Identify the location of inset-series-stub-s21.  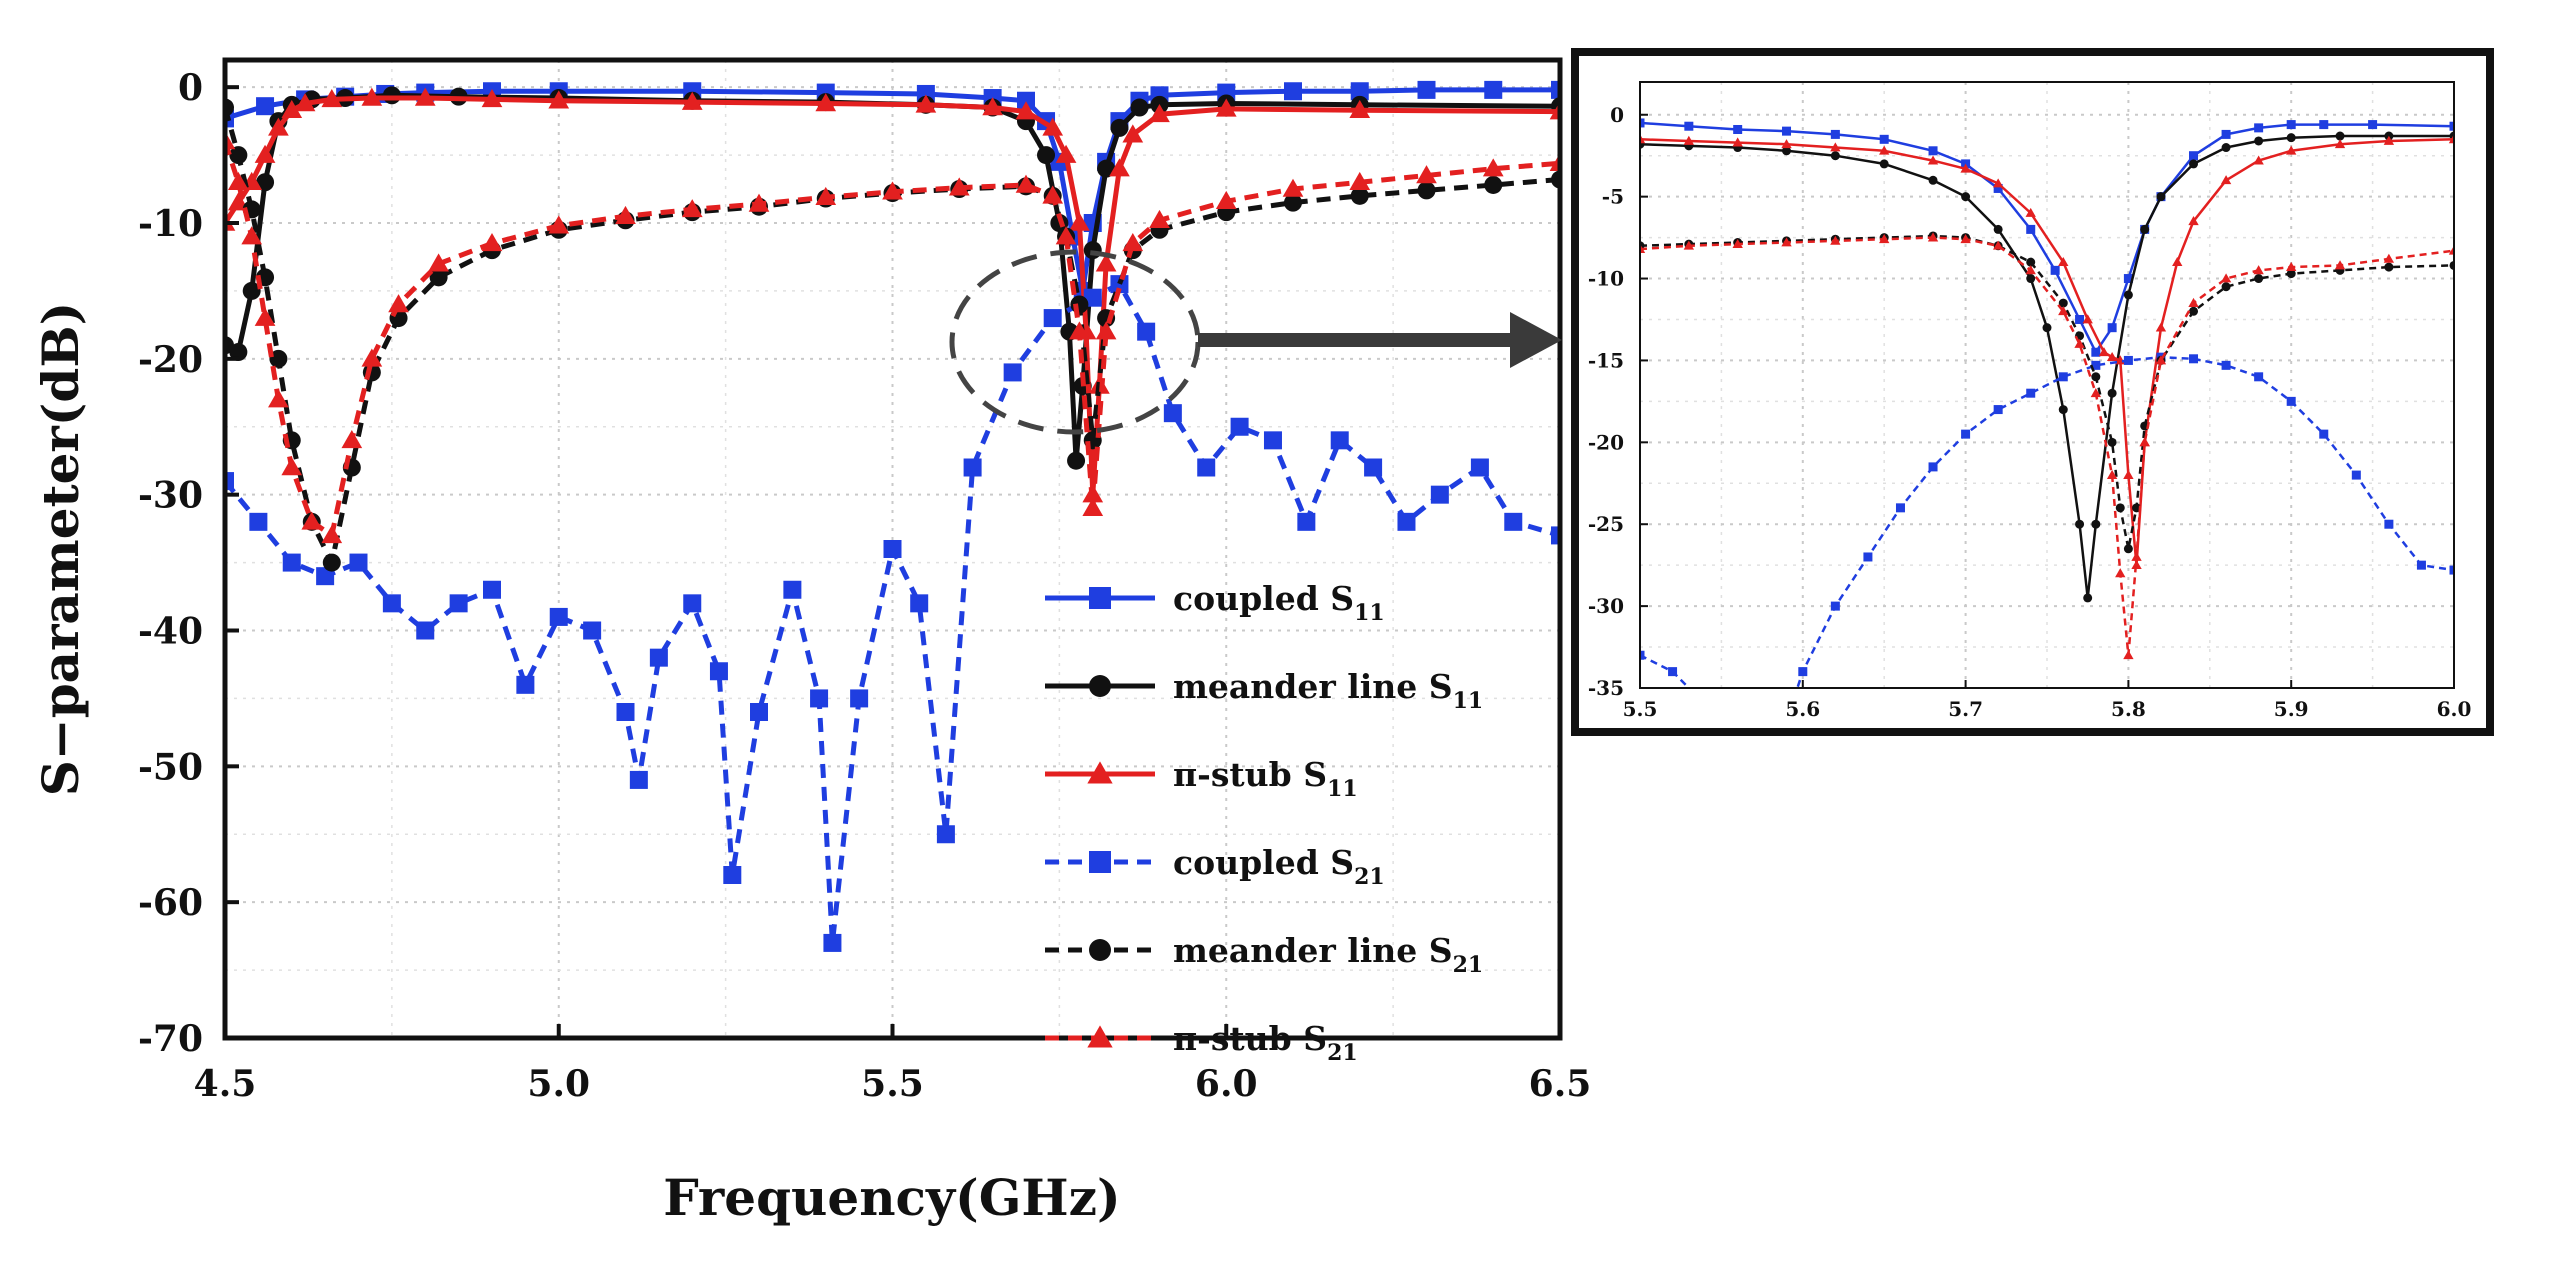
(2047, 446).